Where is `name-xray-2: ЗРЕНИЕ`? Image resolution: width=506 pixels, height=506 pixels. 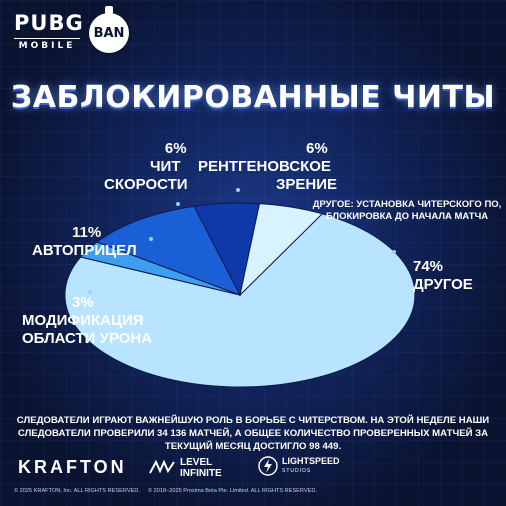
name-xray-2: ЗРЕНИЕ is located at coordinates (307, 184).